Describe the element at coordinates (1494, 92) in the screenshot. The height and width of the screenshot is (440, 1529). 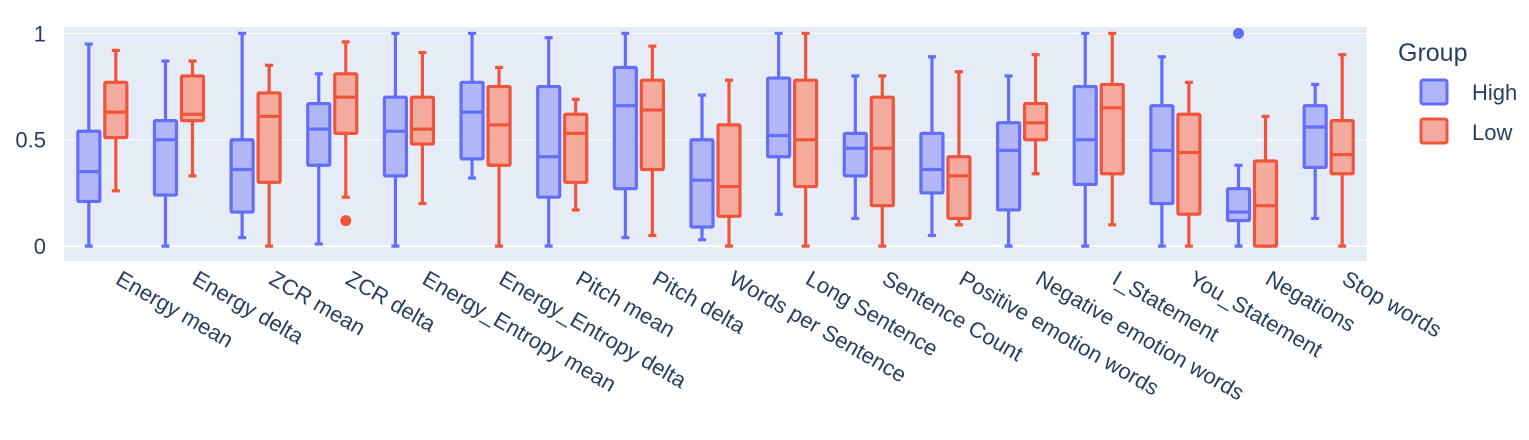
I see `legend-label-high: High` at that location.